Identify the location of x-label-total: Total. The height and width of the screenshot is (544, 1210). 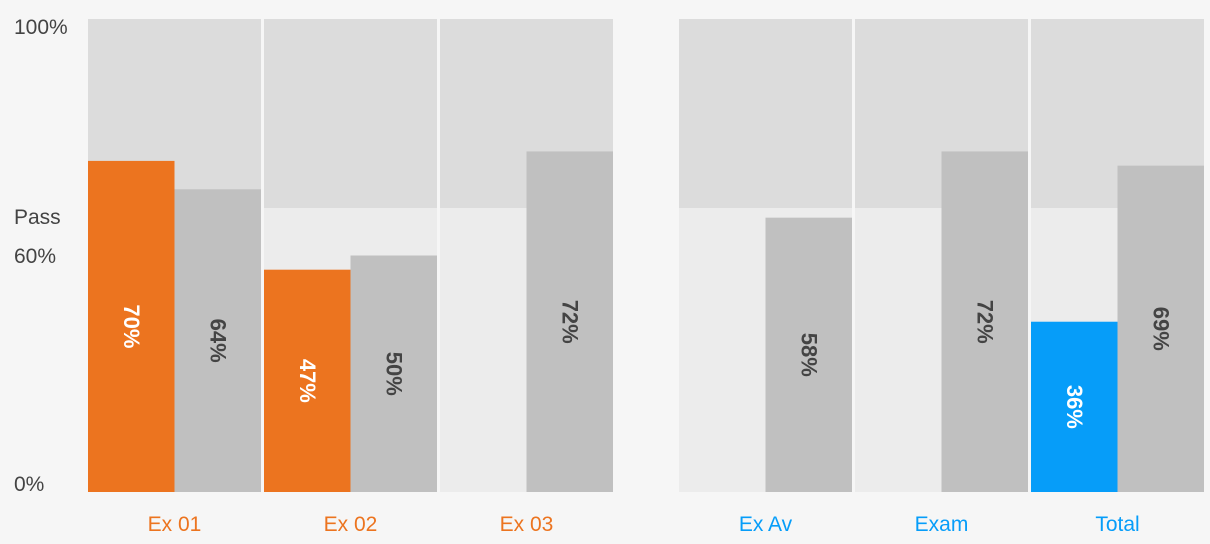
(1117, 524).